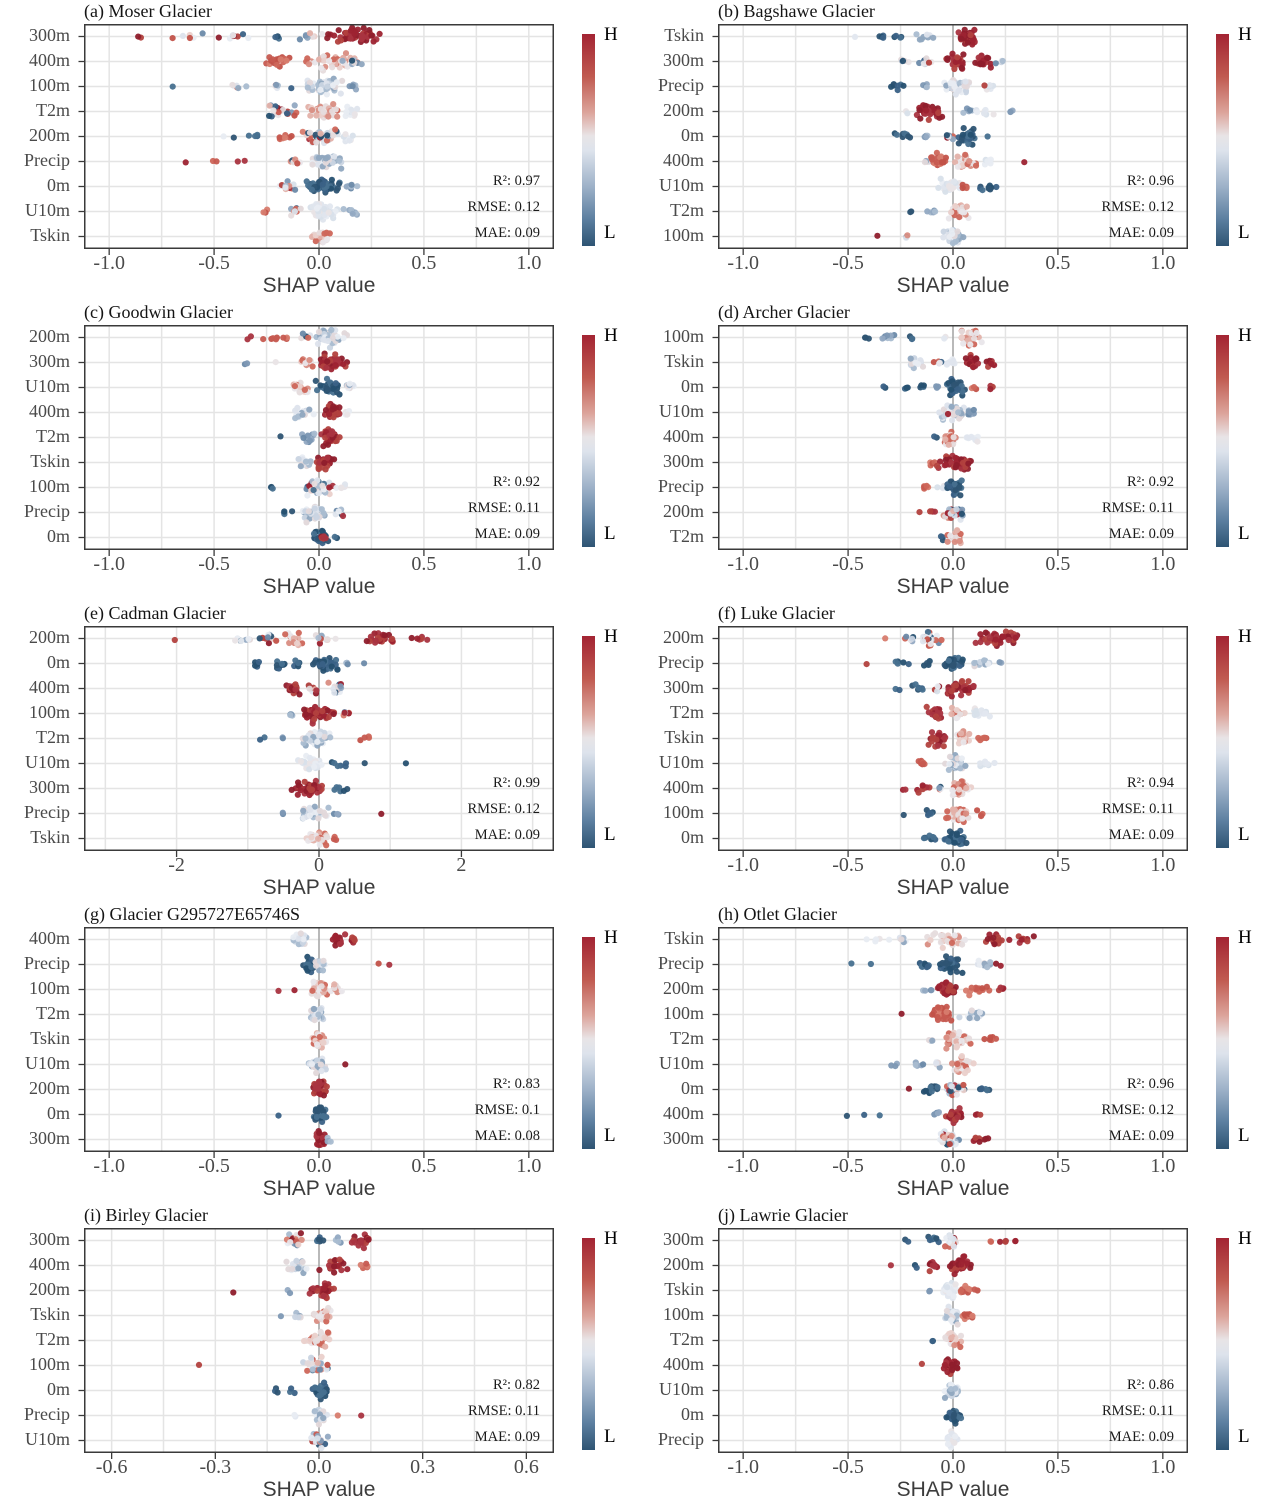 The width and height of the screenshot is (1269, 1507). Describe the element at coordinates (461, 865) in the screenshot. I see `x-tick-label: 2` at that location.